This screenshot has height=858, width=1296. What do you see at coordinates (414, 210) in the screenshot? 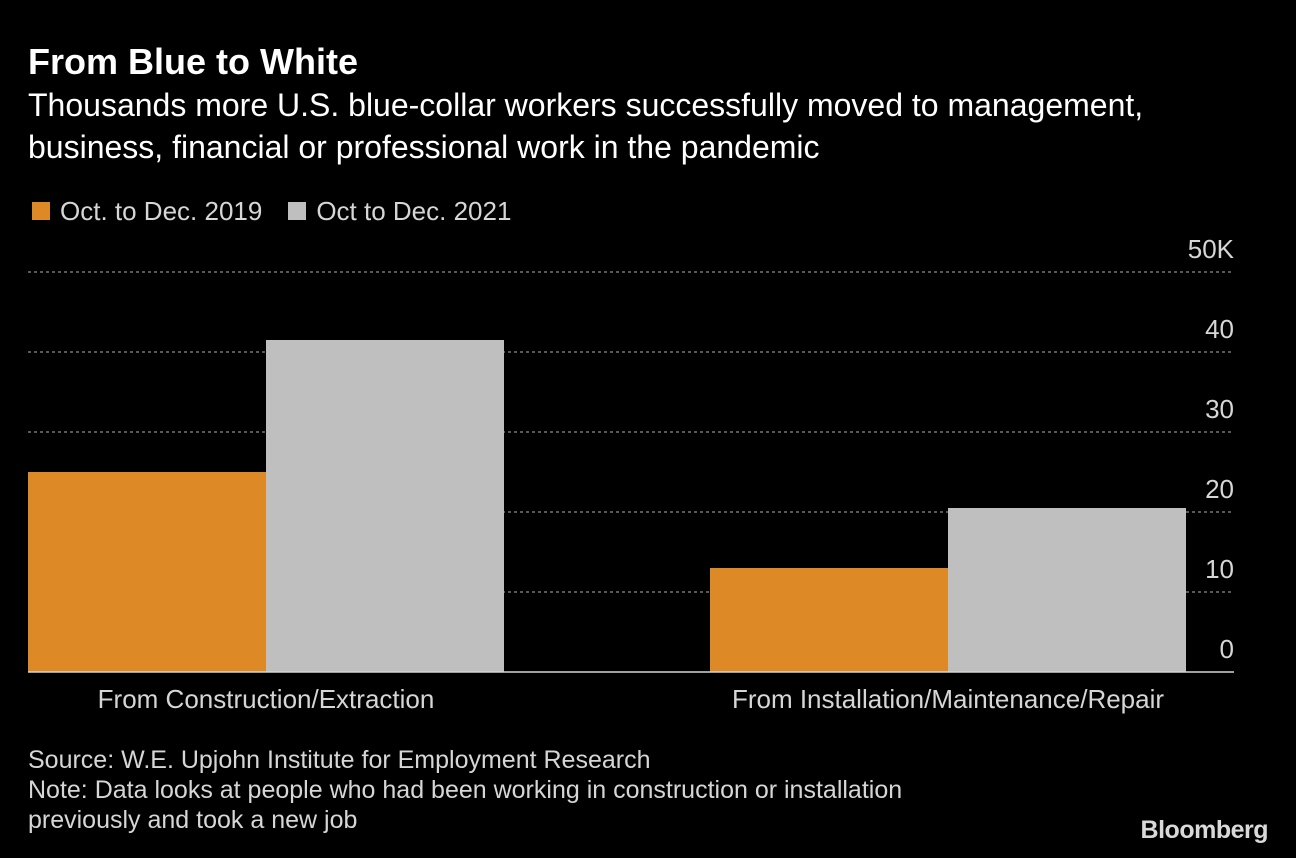
I see `legend-label-2021: Oct to Dec. 2021` at bounding box center [414, 210].